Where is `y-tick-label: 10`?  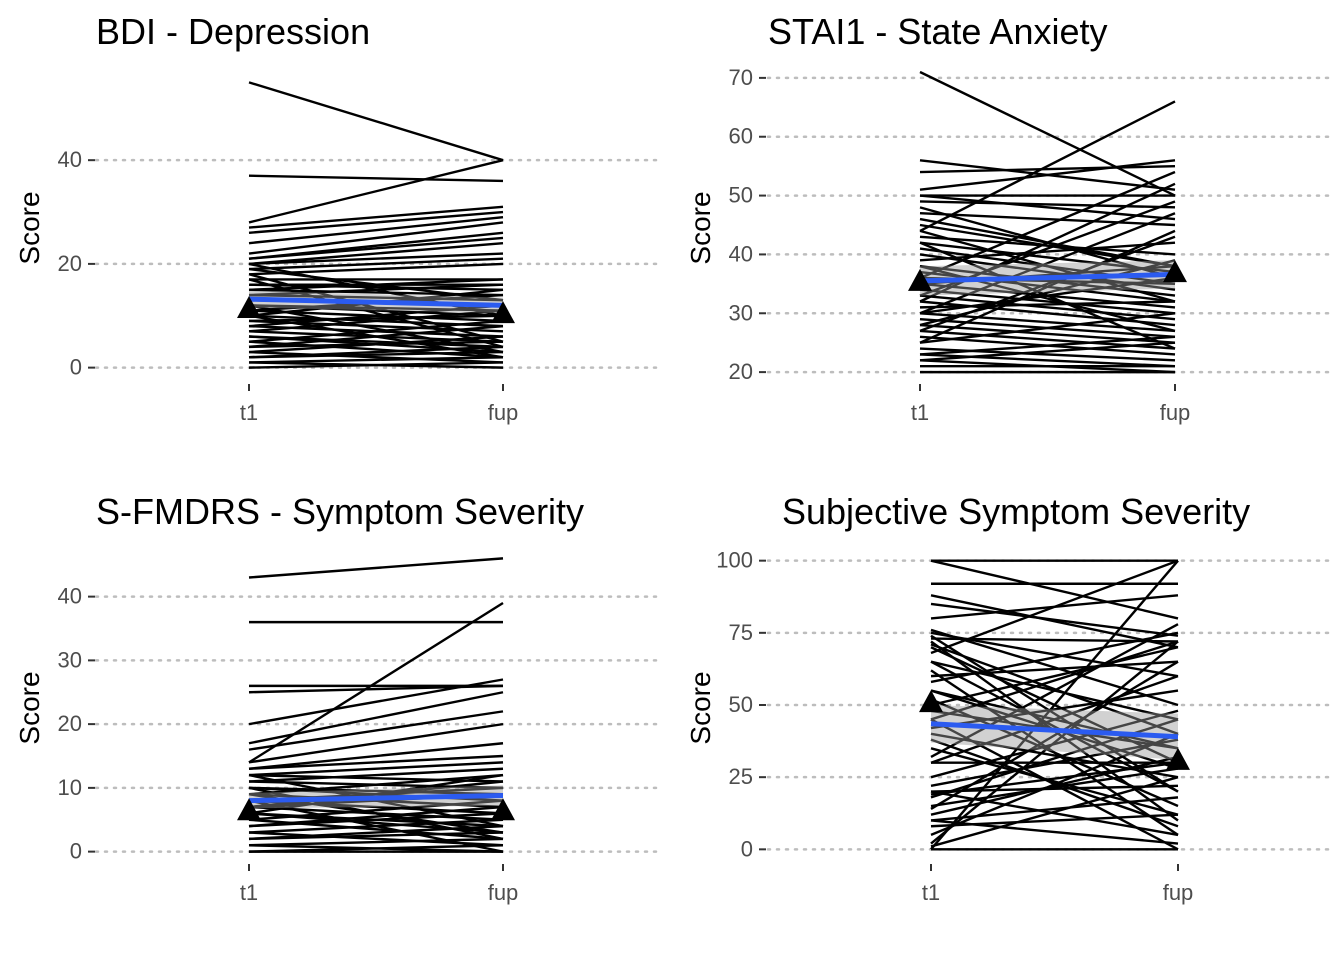
y-tick-label: 10 is located at coordinates (70, 787).